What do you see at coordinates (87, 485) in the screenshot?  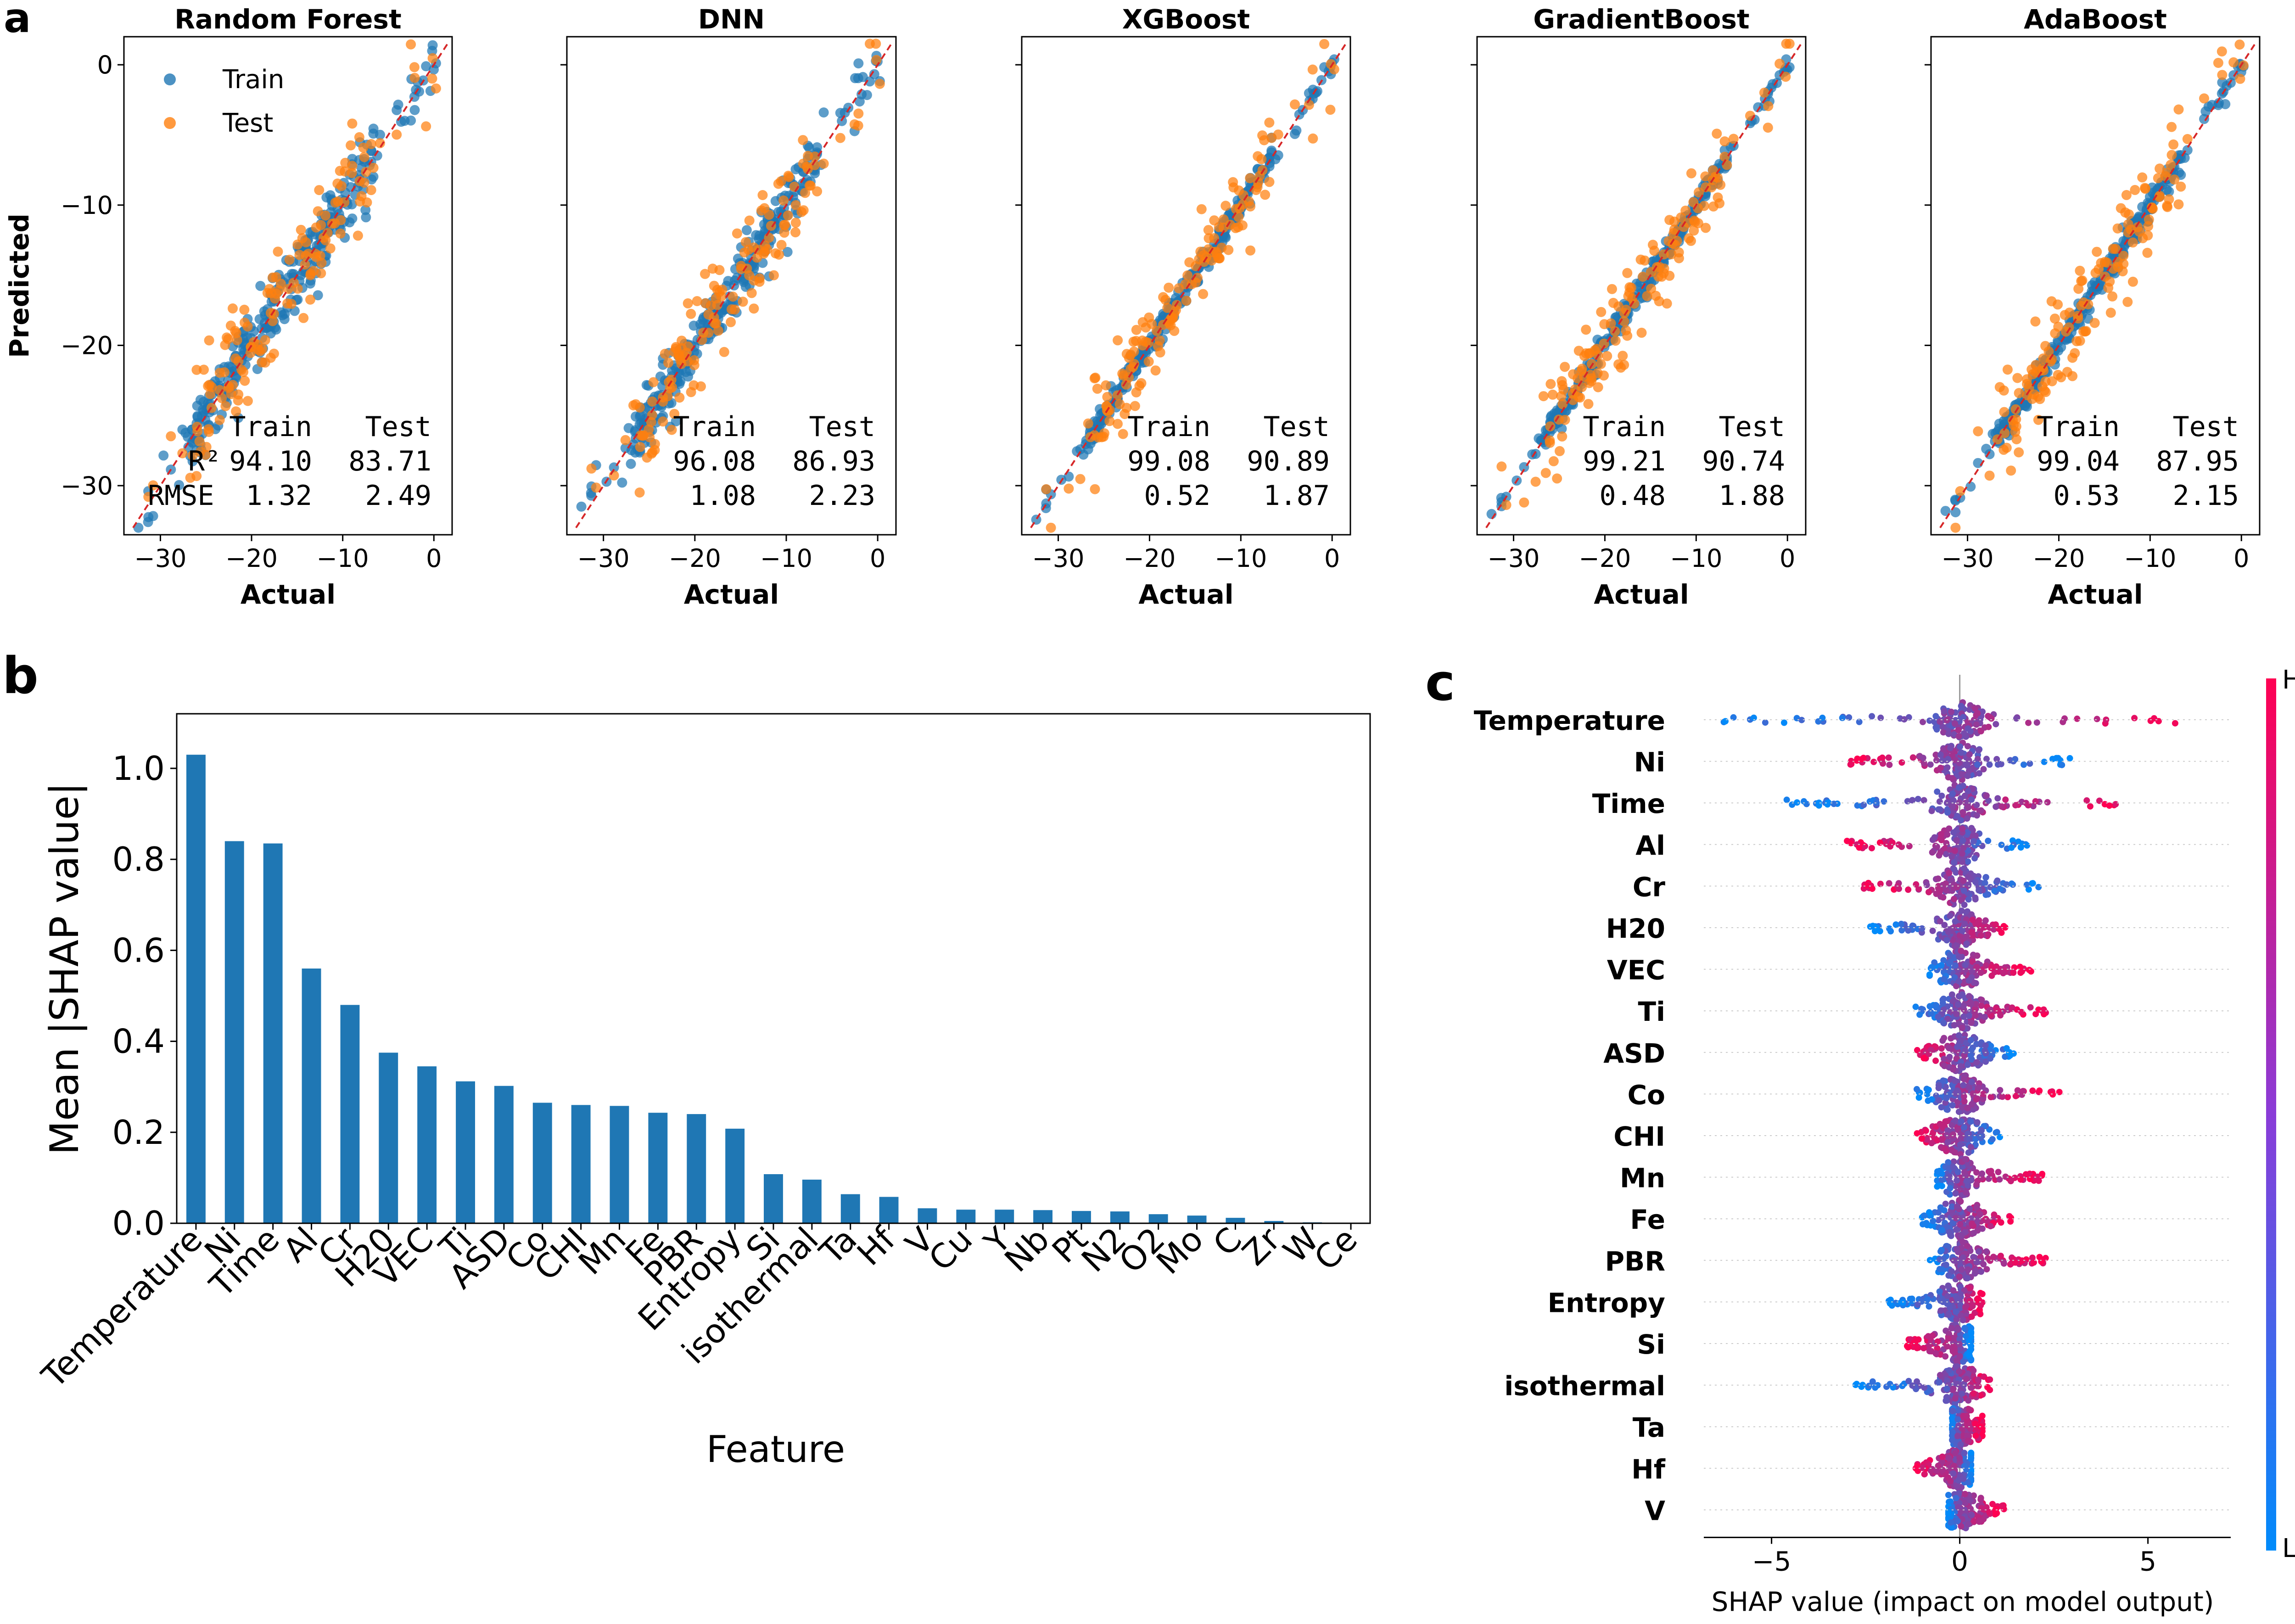 I see `y-tick-label: −30` at bounding box center [87, 485].